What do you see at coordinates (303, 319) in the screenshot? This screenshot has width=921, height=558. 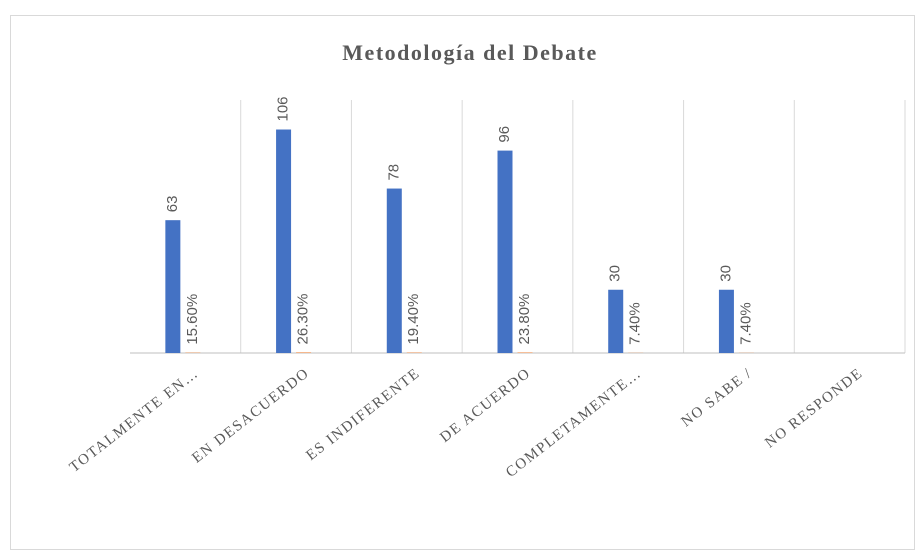 I see `data-label: 26.30%` at bounding box center [303, 319].